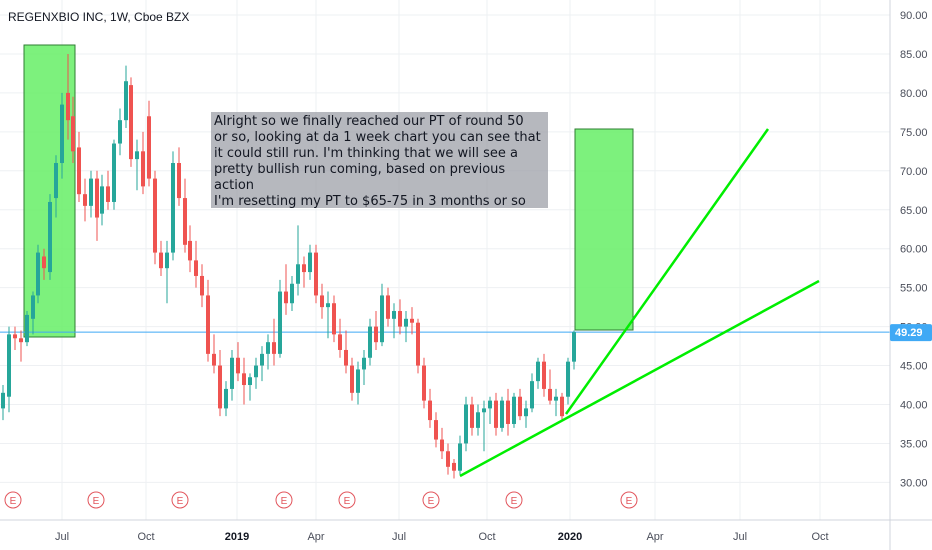 This screenshot has height=550, width=932. Describe the element at coordinates (604, 229) in the screenshot. I see `target-price-zone` at that location.